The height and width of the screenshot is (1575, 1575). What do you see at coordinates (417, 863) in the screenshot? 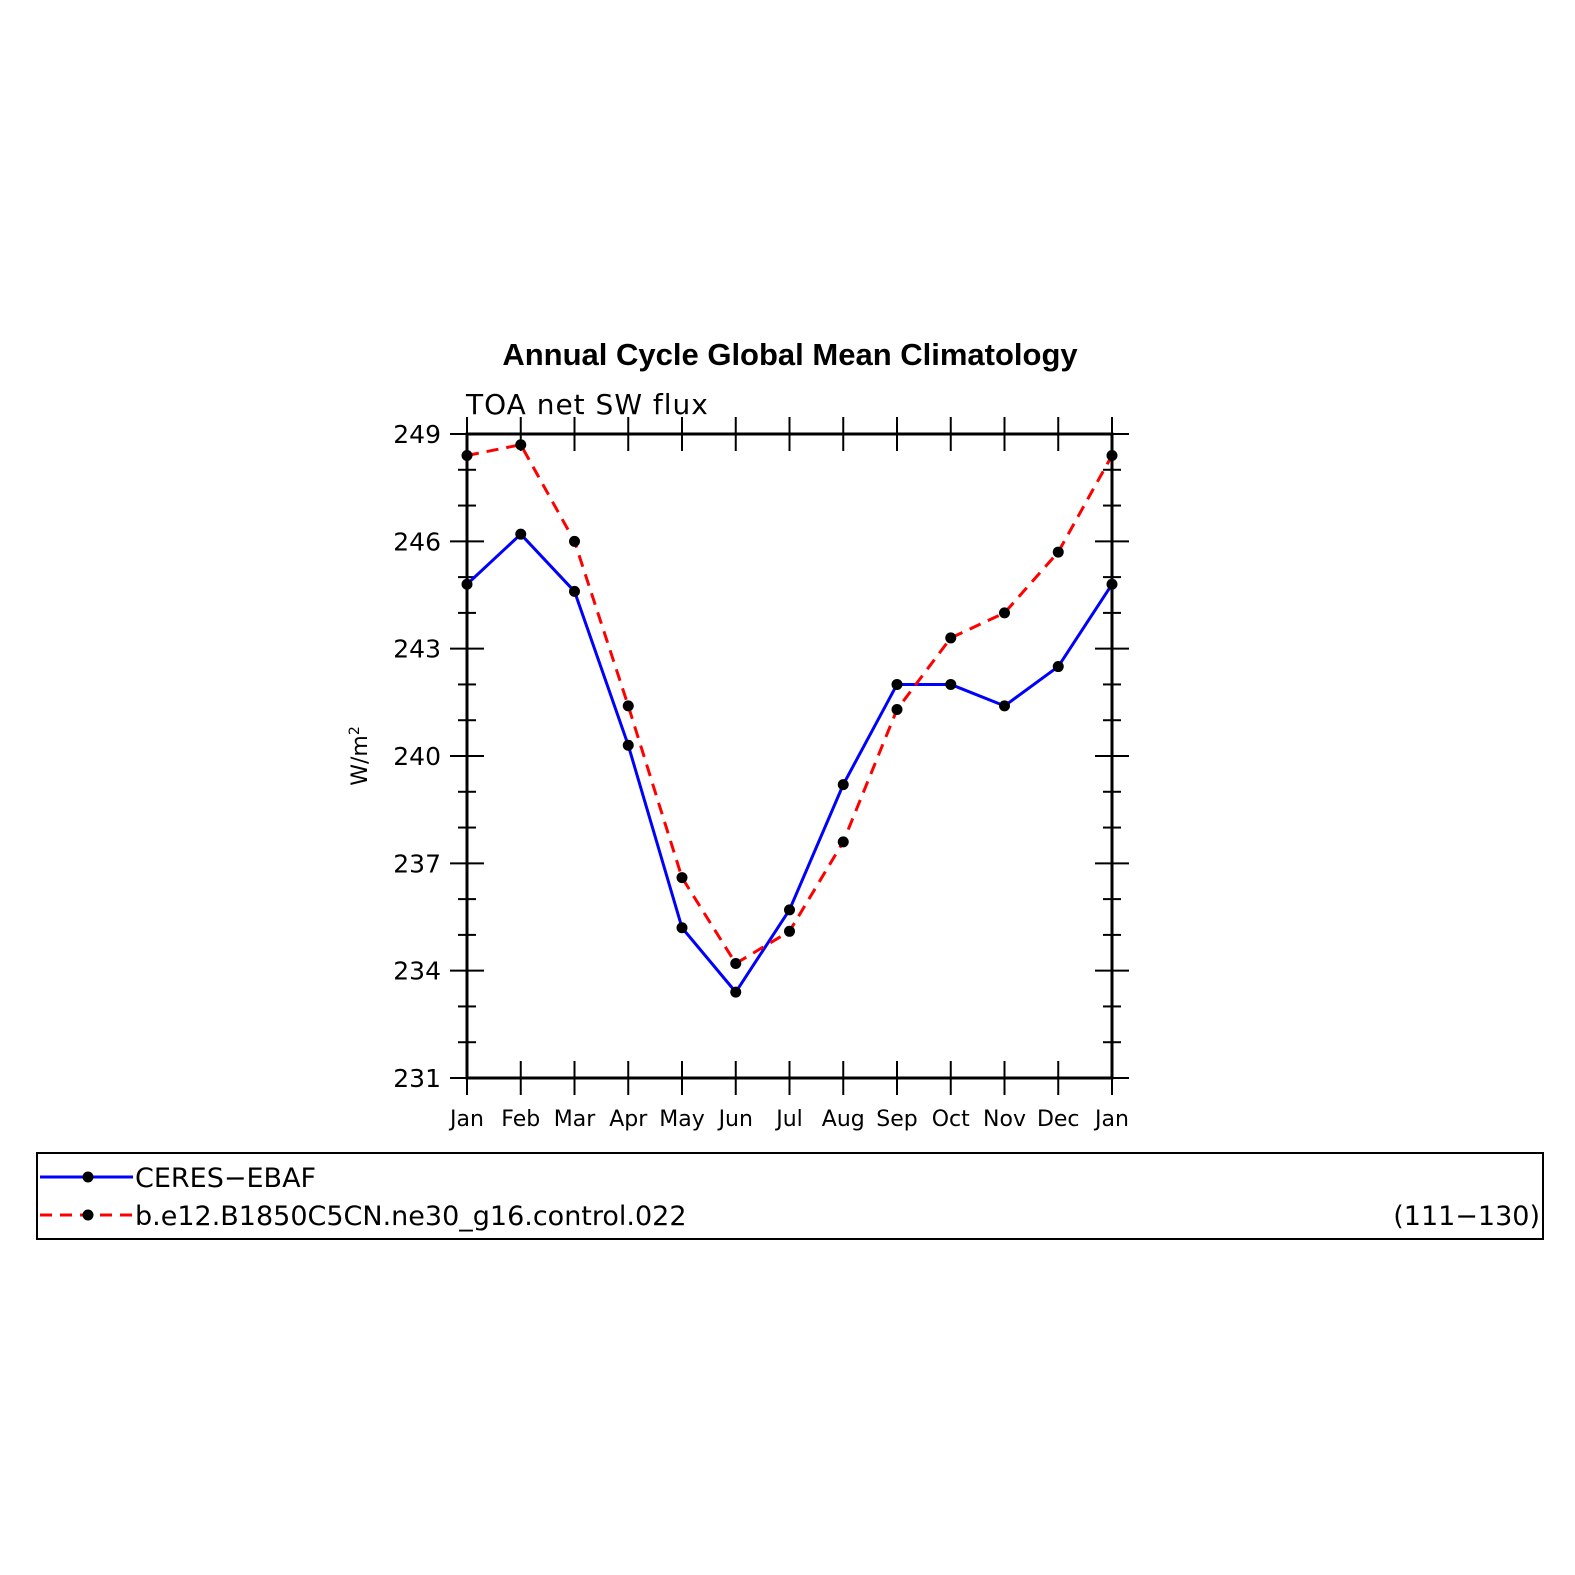
I see `y-tick-label: 237` at bounding box center [417, 863].